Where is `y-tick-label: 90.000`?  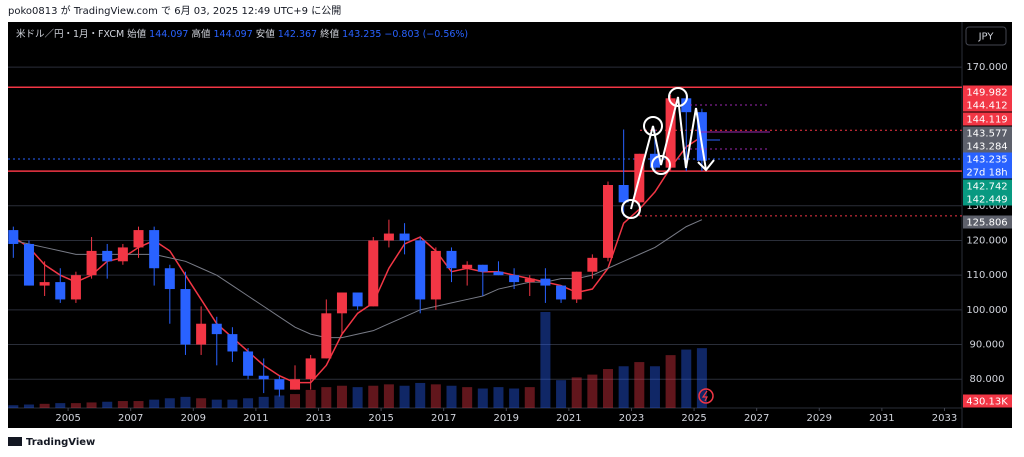
y-tick-label: 90.000 is located at coordinates (987, 345).